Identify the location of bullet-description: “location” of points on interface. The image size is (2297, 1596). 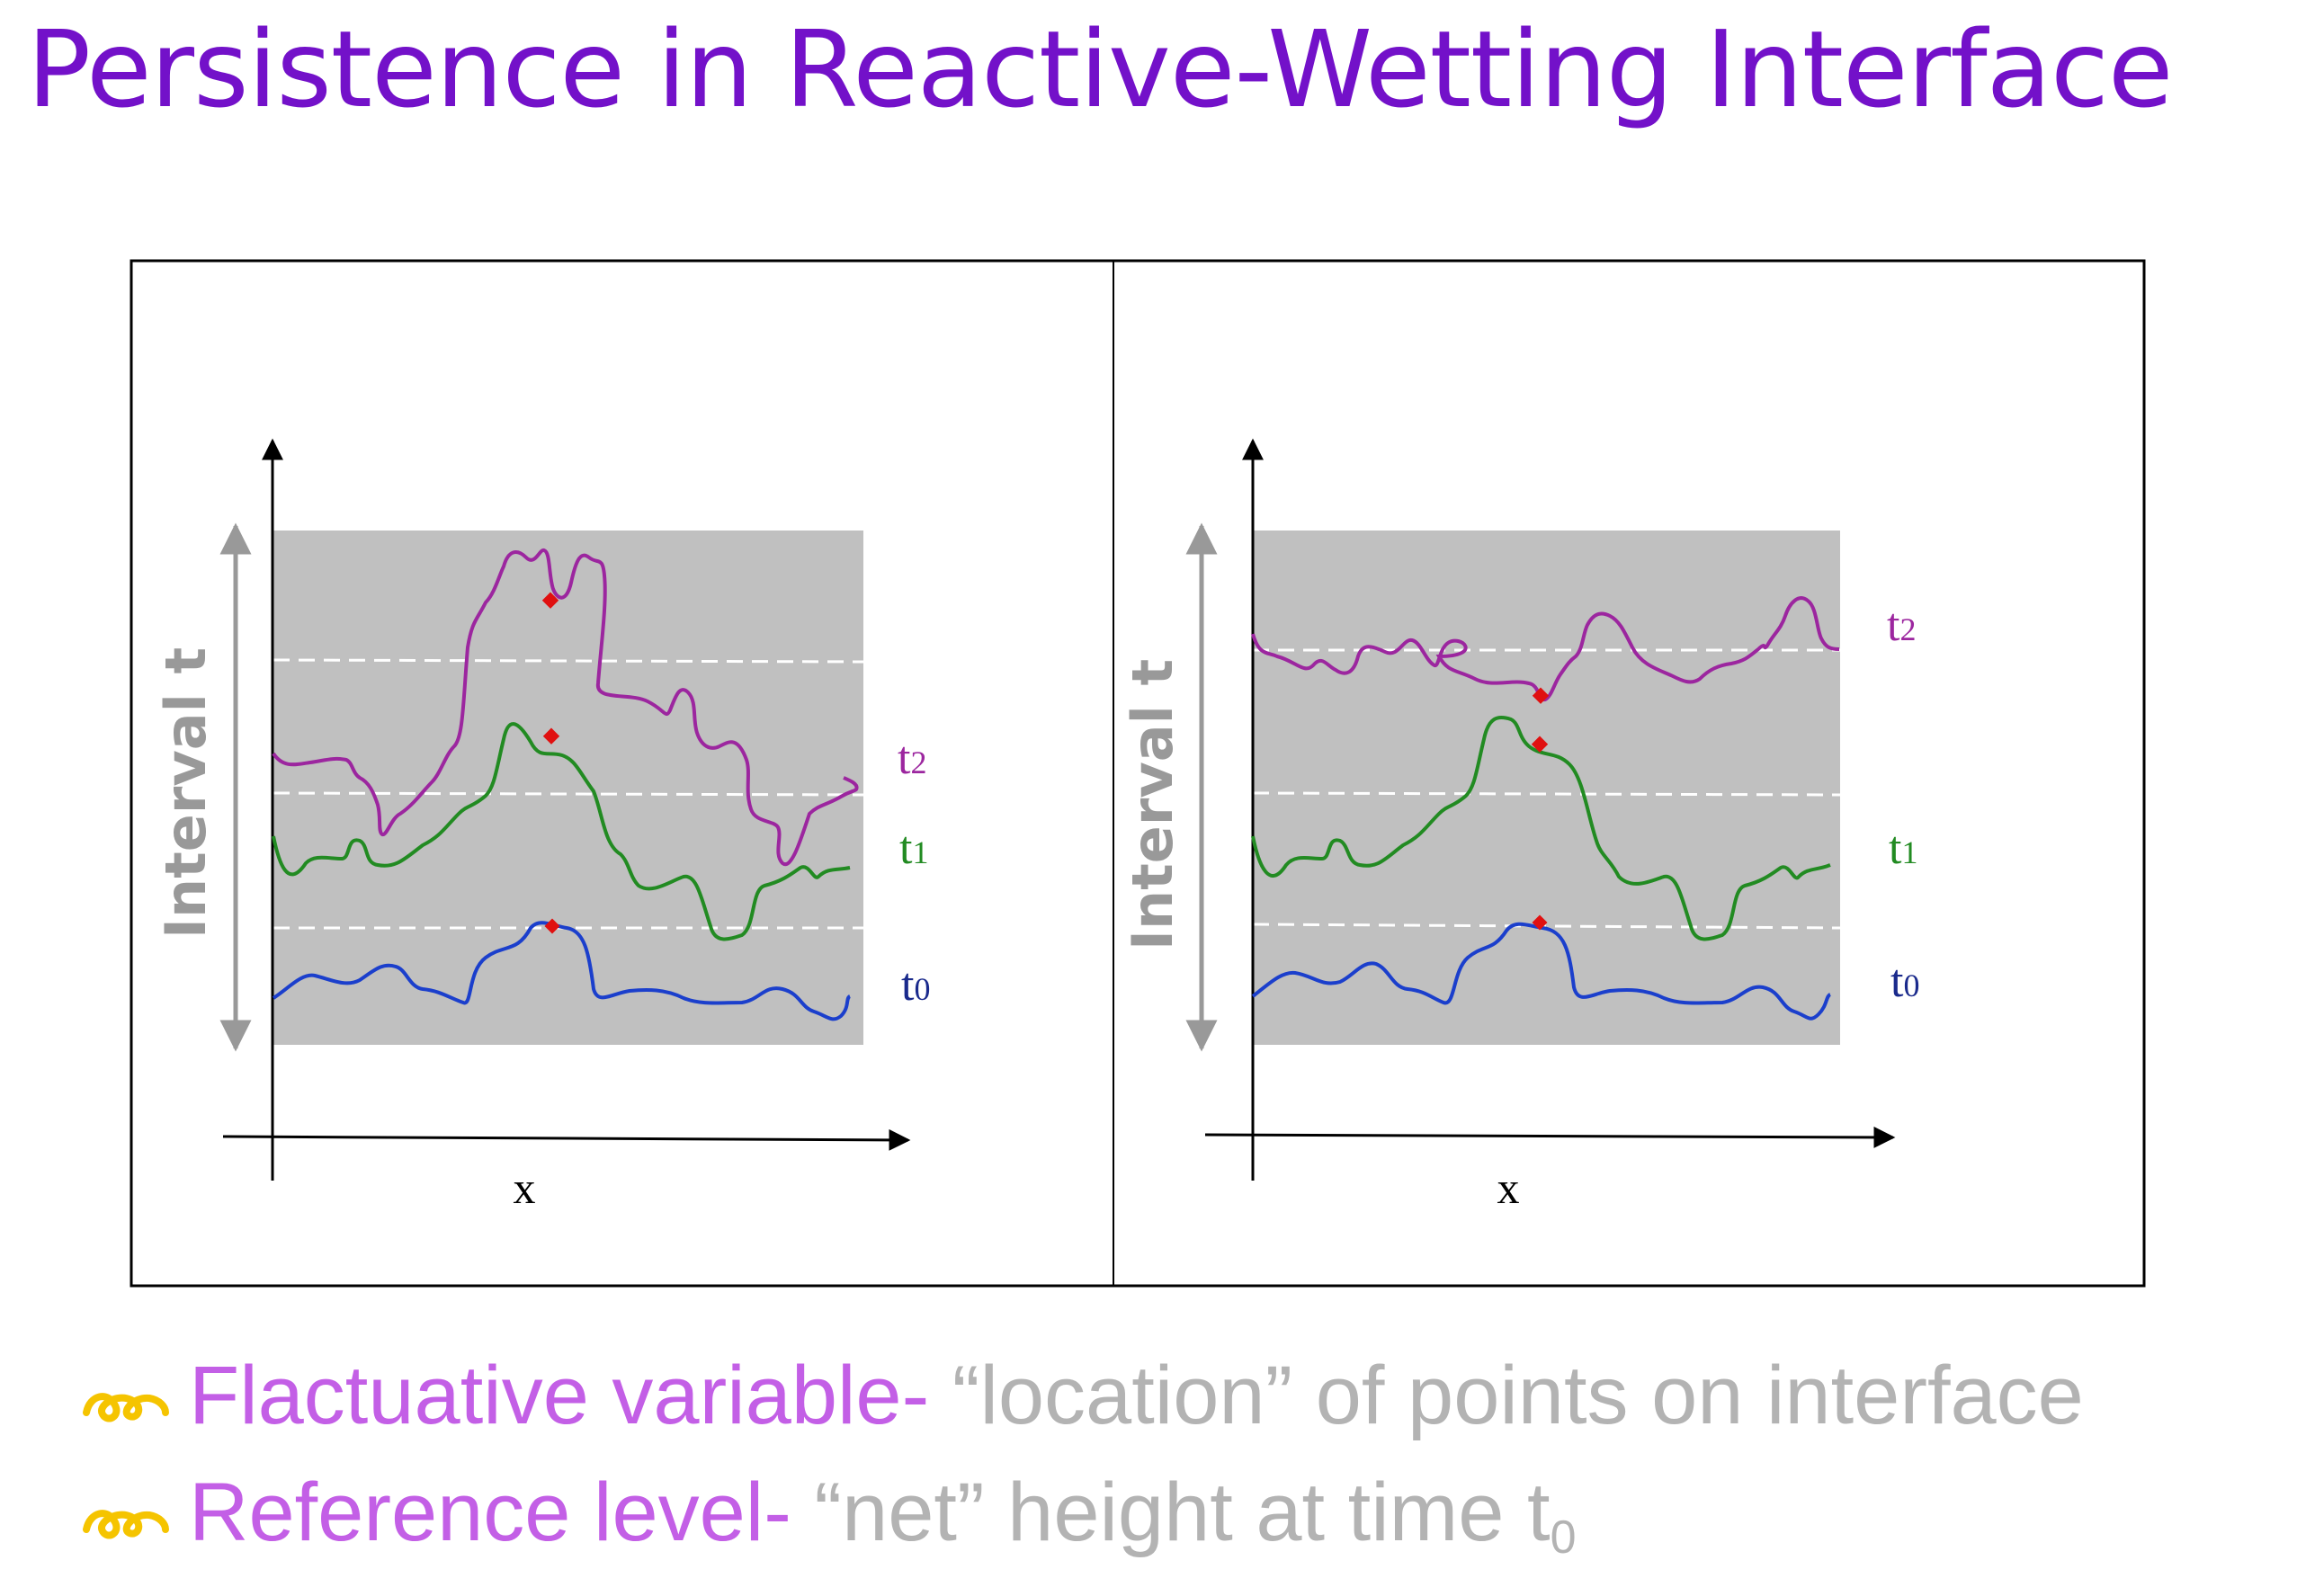
(1506, 1395).